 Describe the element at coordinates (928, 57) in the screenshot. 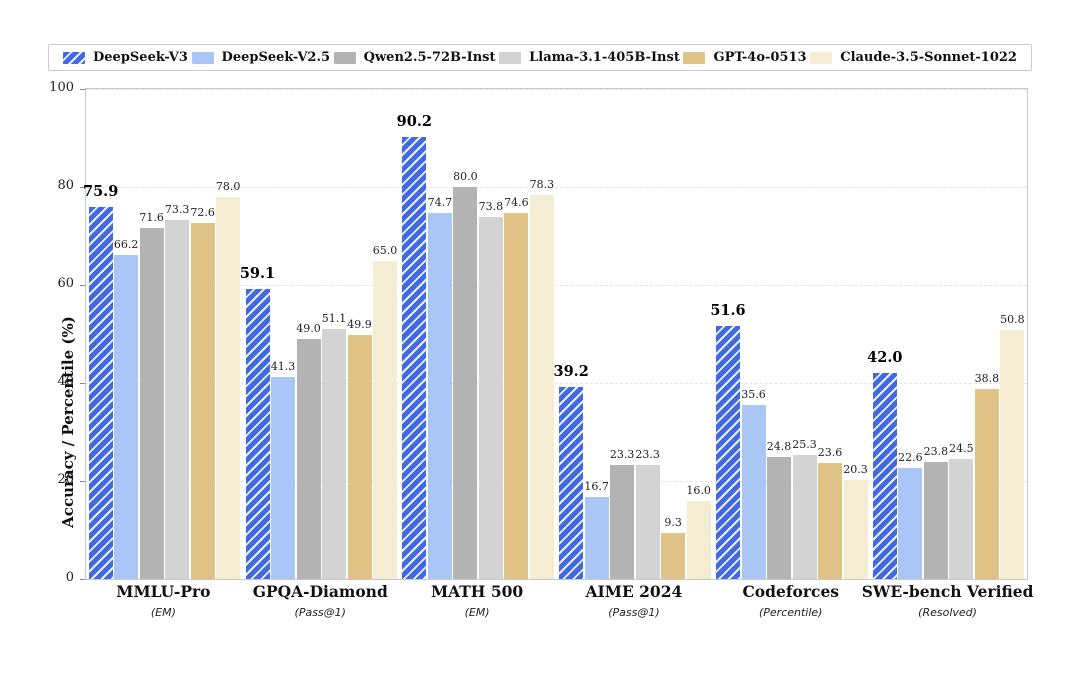

I see `legend-label: Claude-3.5-Sonnet-1022` at that location.